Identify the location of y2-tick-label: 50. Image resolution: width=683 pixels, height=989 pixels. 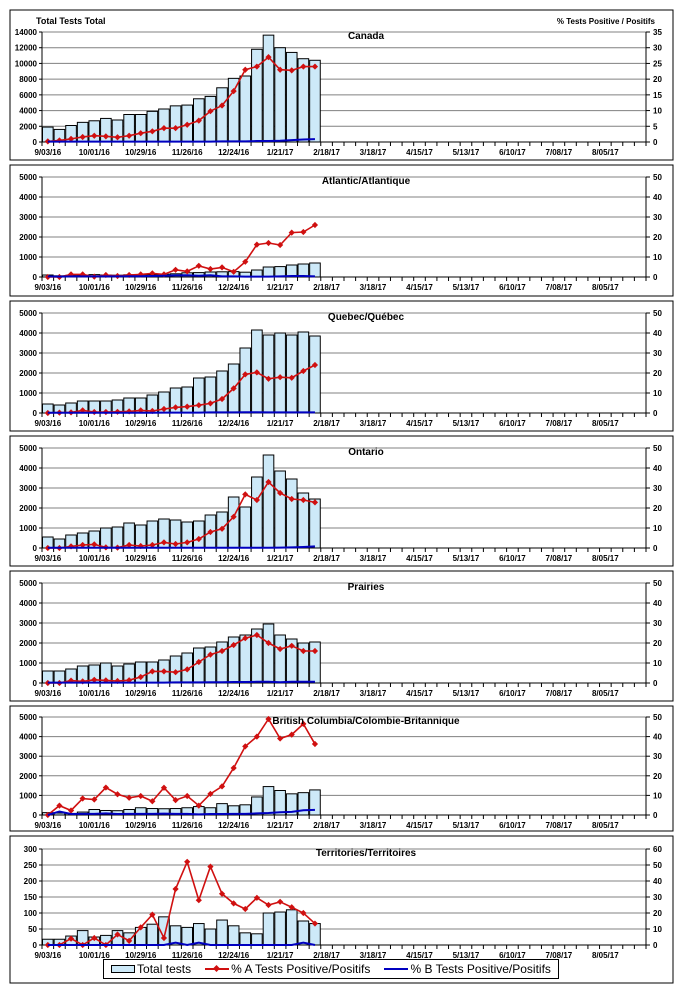
(657, 448).